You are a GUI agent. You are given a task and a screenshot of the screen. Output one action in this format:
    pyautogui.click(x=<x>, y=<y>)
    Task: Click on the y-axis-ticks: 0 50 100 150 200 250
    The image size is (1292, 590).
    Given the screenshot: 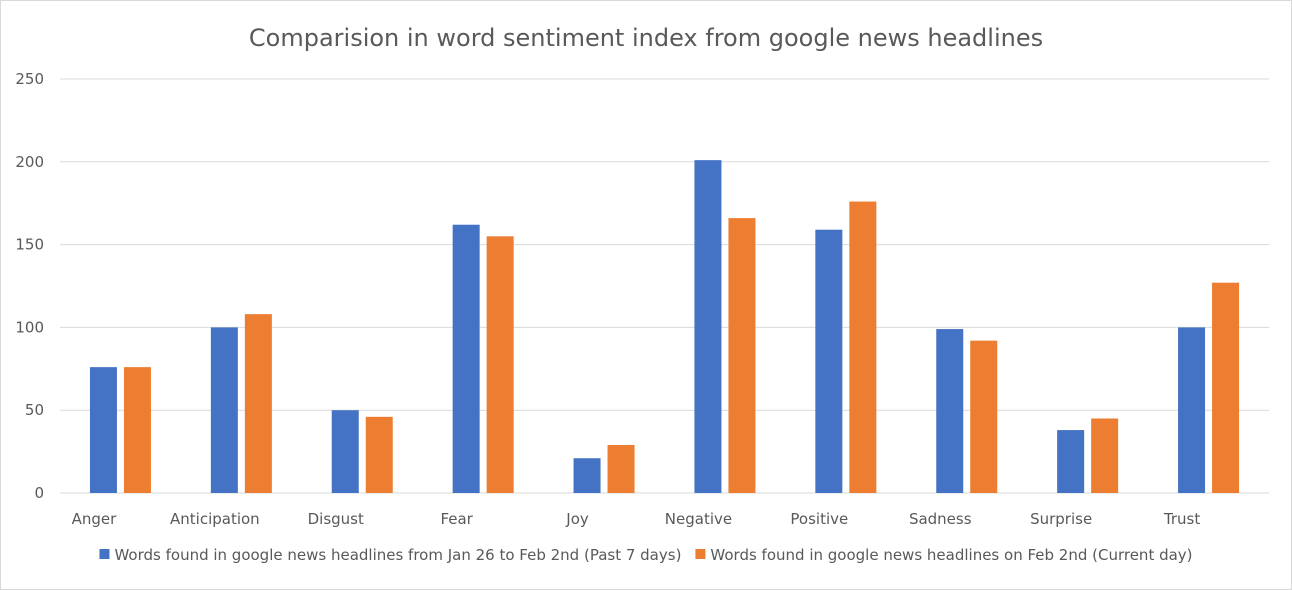 What is the action you would take?
    pyautogui.click(x=29, y=286)
    